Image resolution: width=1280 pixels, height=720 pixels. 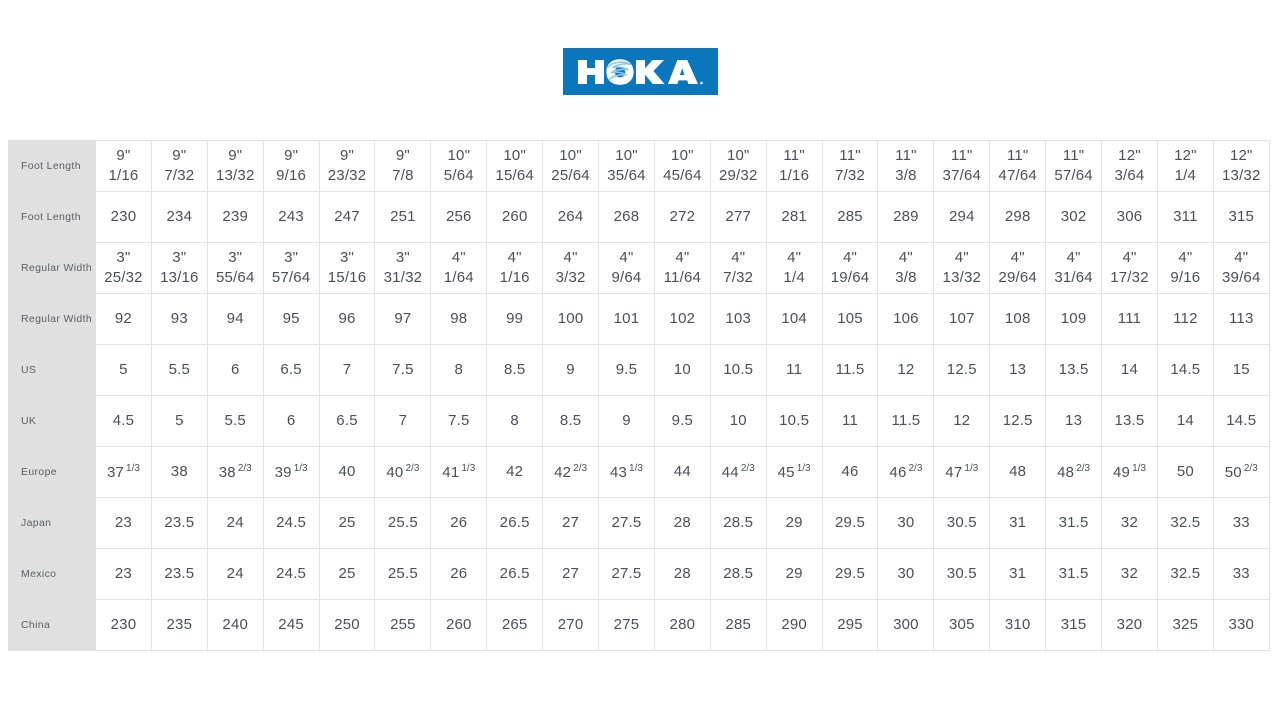 I want to click on inch-fraction: 15/64, so click(x=514, y=175).